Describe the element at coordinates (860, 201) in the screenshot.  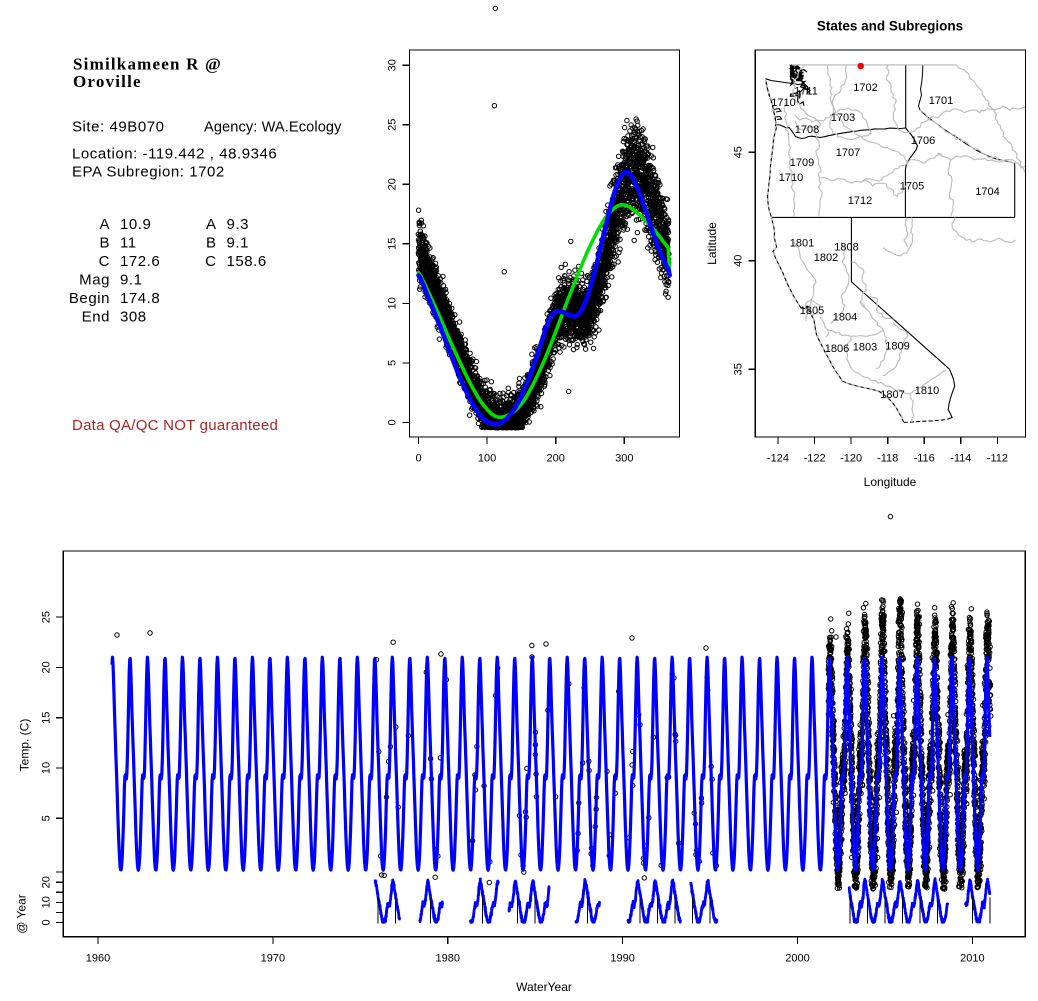
I see `svg-text: 1712` at that location.